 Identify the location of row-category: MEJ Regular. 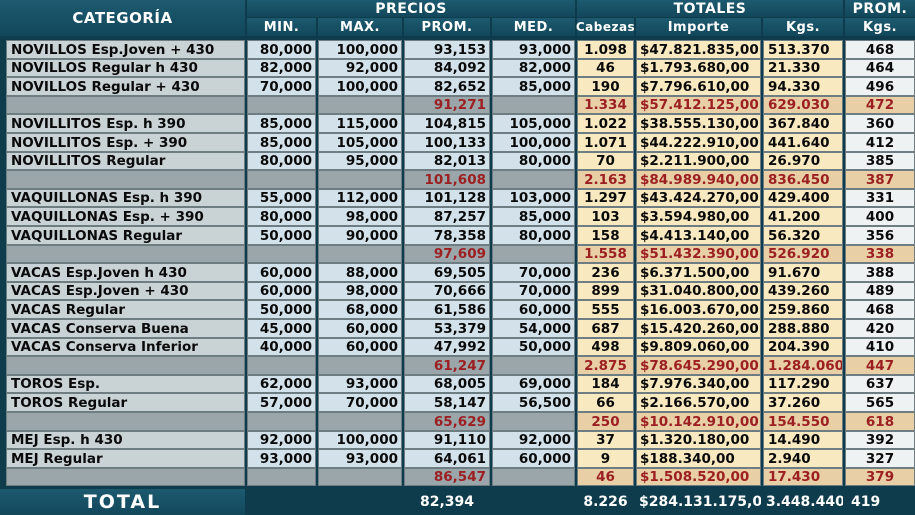
(125, 458).